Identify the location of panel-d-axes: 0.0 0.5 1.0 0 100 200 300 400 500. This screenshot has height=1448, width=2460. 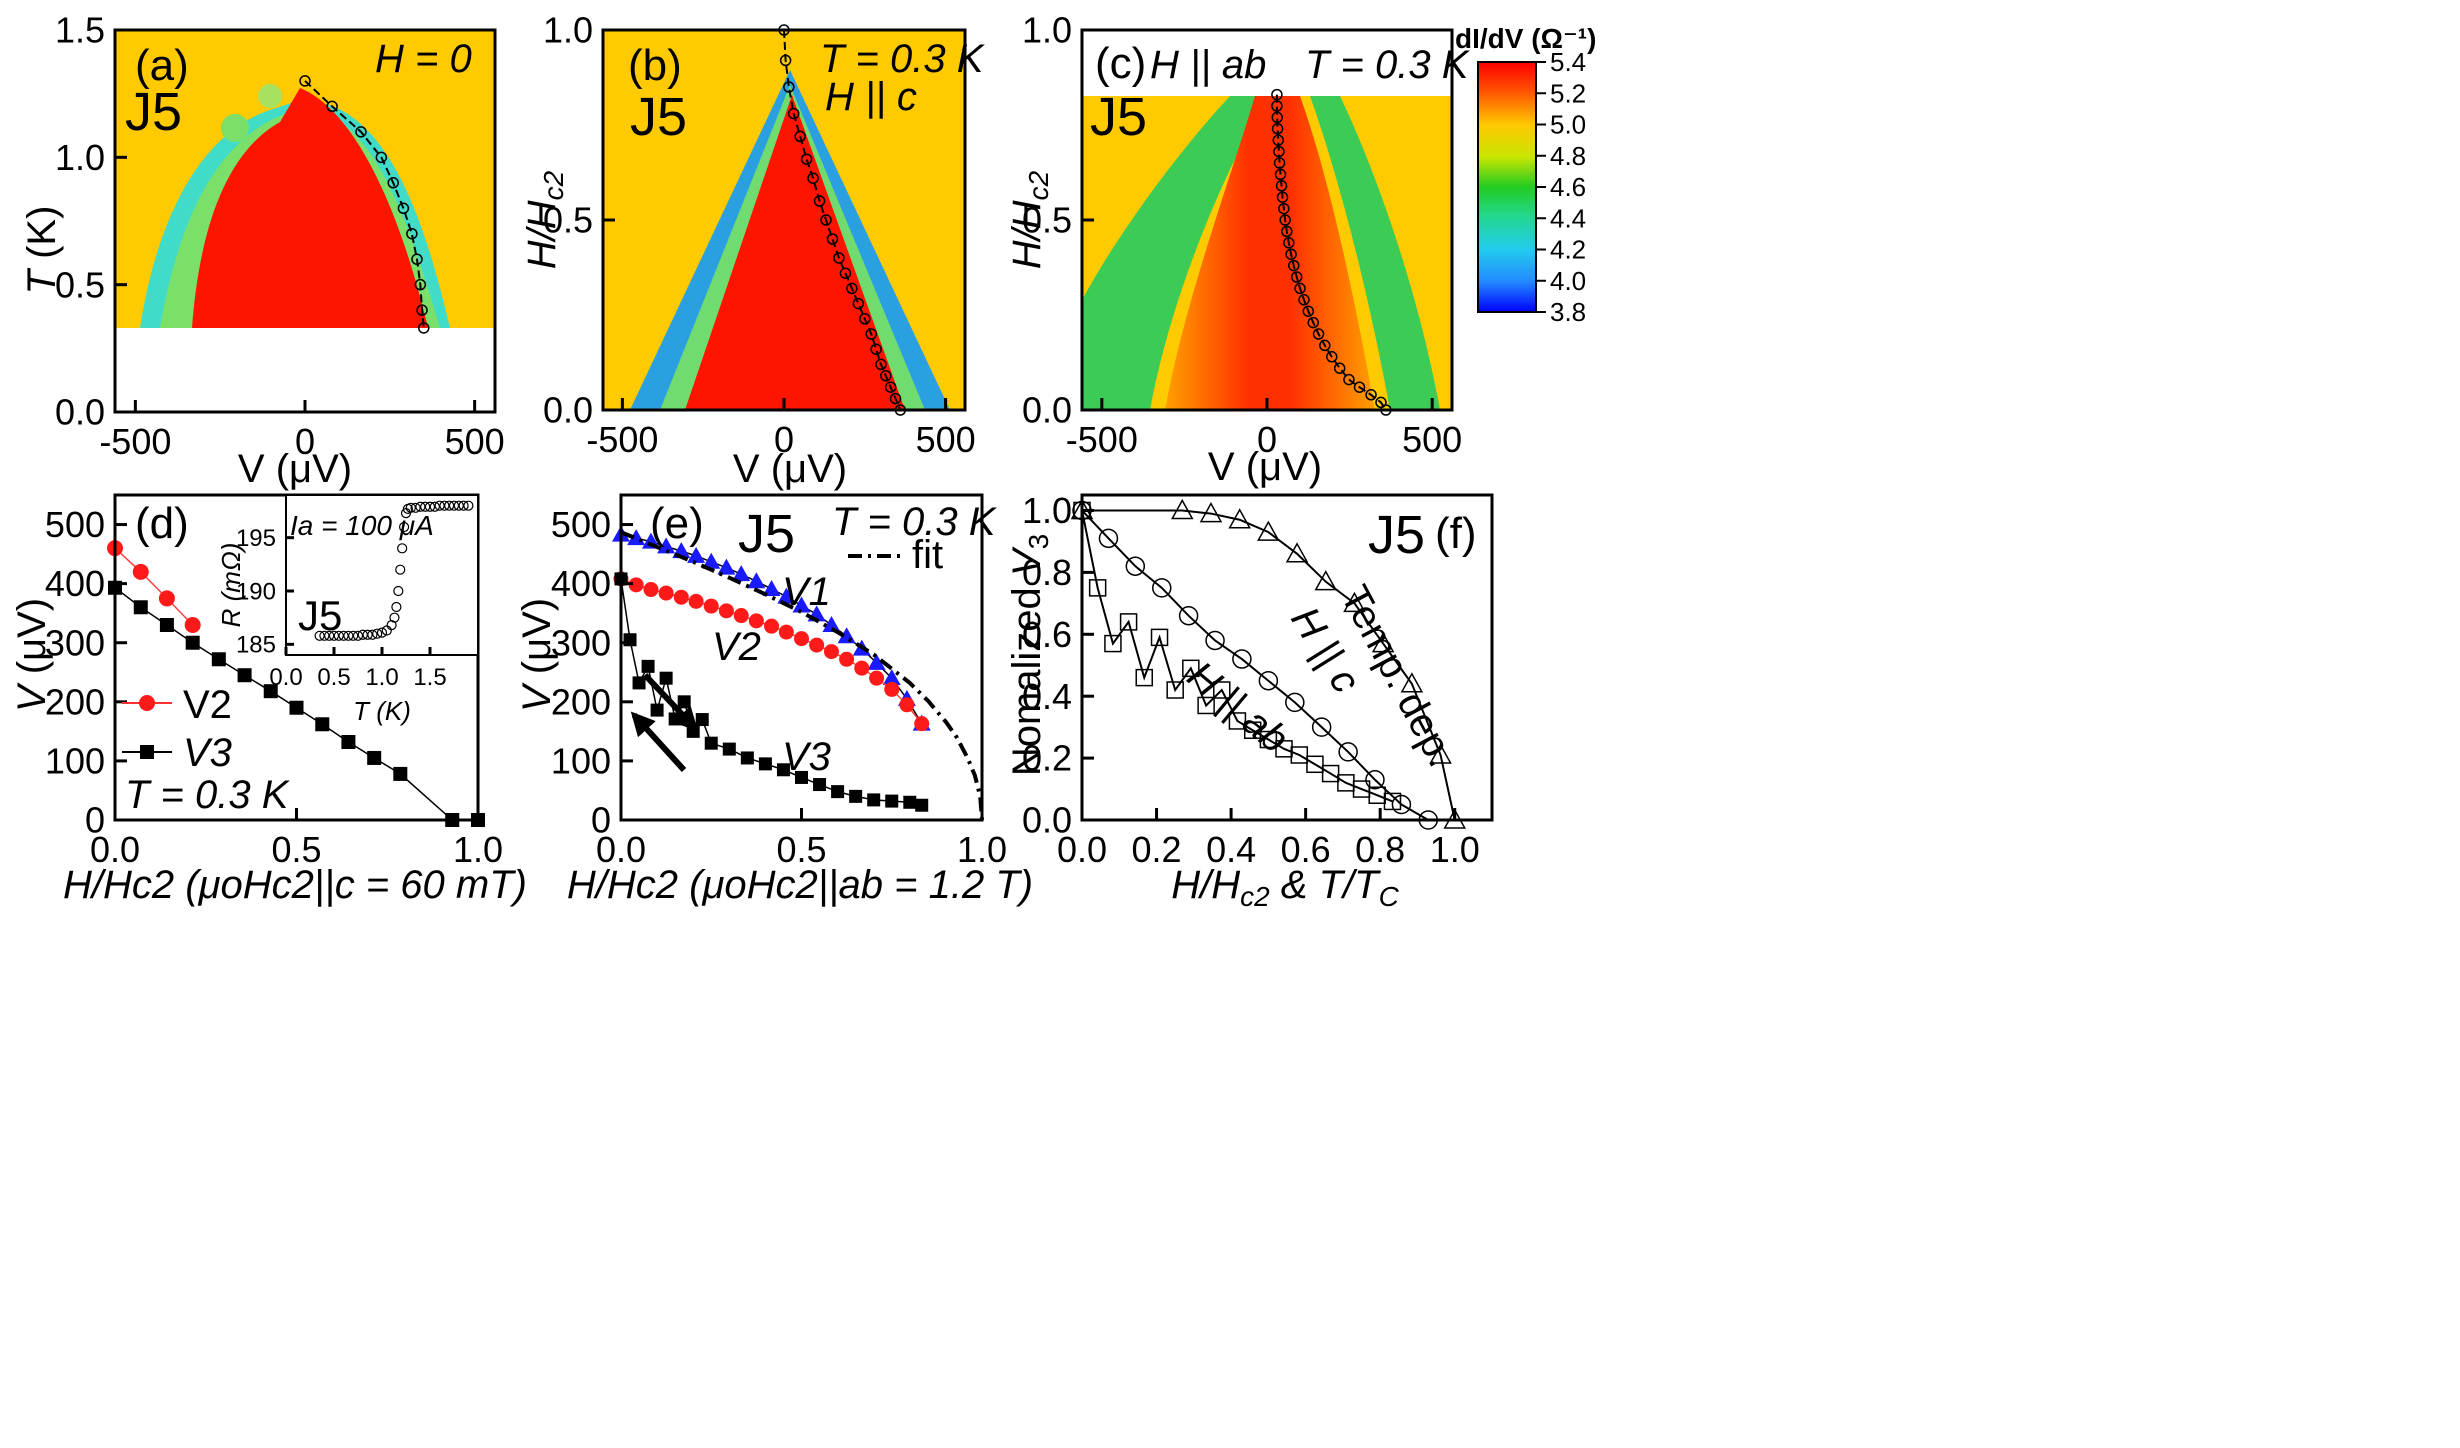
(274, 687).